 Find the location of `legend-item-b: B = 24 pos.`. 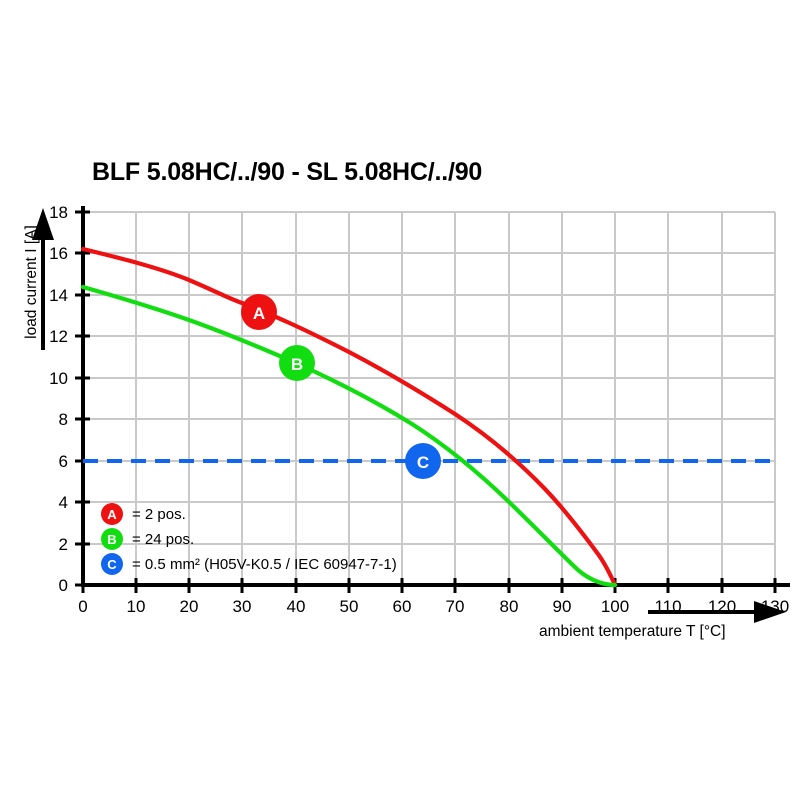

legend-item-b: B = 24 pos. is located at coordinates (147, 539).